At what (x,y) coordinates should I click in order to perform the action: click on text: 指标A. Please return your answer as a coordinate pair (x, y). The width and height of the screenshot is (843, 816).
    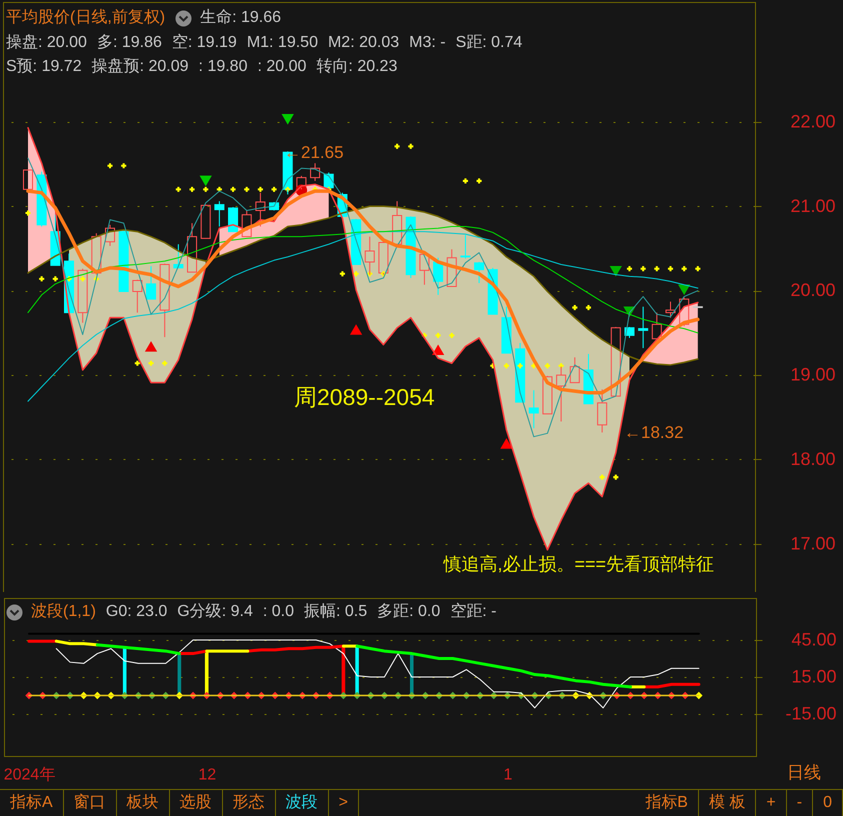
    Looking at the image, I should click on (32, 803).